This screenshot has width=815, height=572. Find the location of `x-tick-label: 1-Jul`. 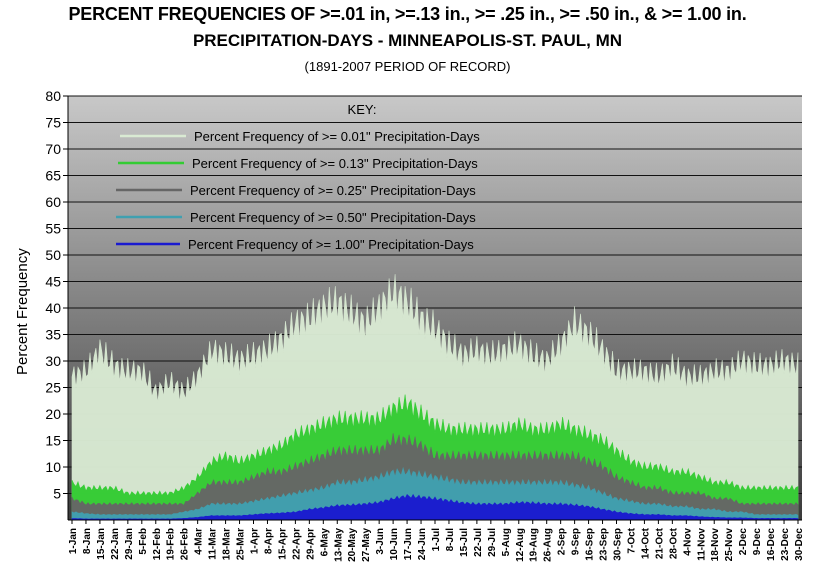

x-tick-label: 1-Jul is located at coordinates (436, 540).